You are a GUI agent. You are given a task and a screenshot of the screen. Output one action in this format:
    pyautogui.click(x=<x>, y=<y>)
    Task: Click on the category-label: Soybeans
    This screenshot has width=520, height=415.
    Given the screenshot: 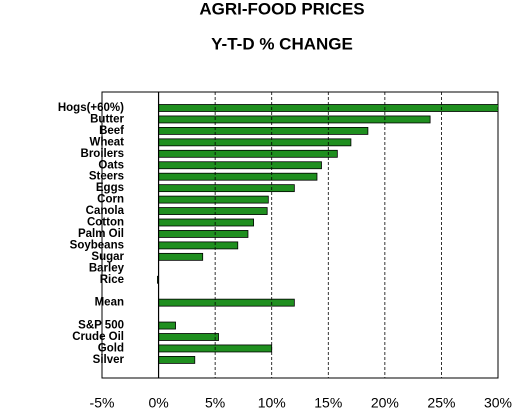 What is the action you would take?
    pyautogui.click(x=97, y=245)
    